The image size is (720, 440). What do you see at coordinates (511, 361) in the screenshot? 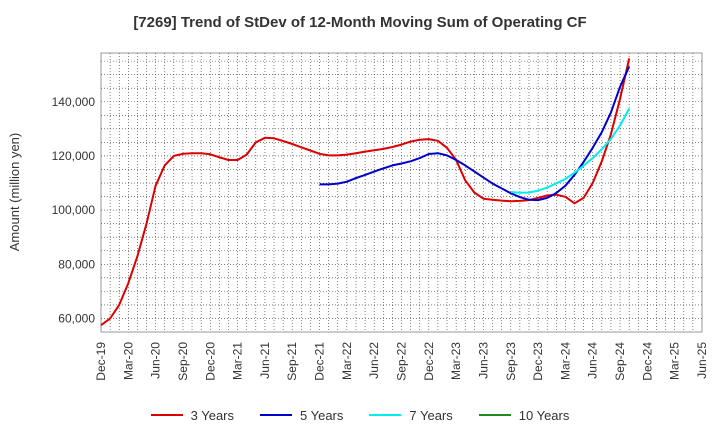
I see `x-tick-label: Sep-23` at bounding box center [511, 361].